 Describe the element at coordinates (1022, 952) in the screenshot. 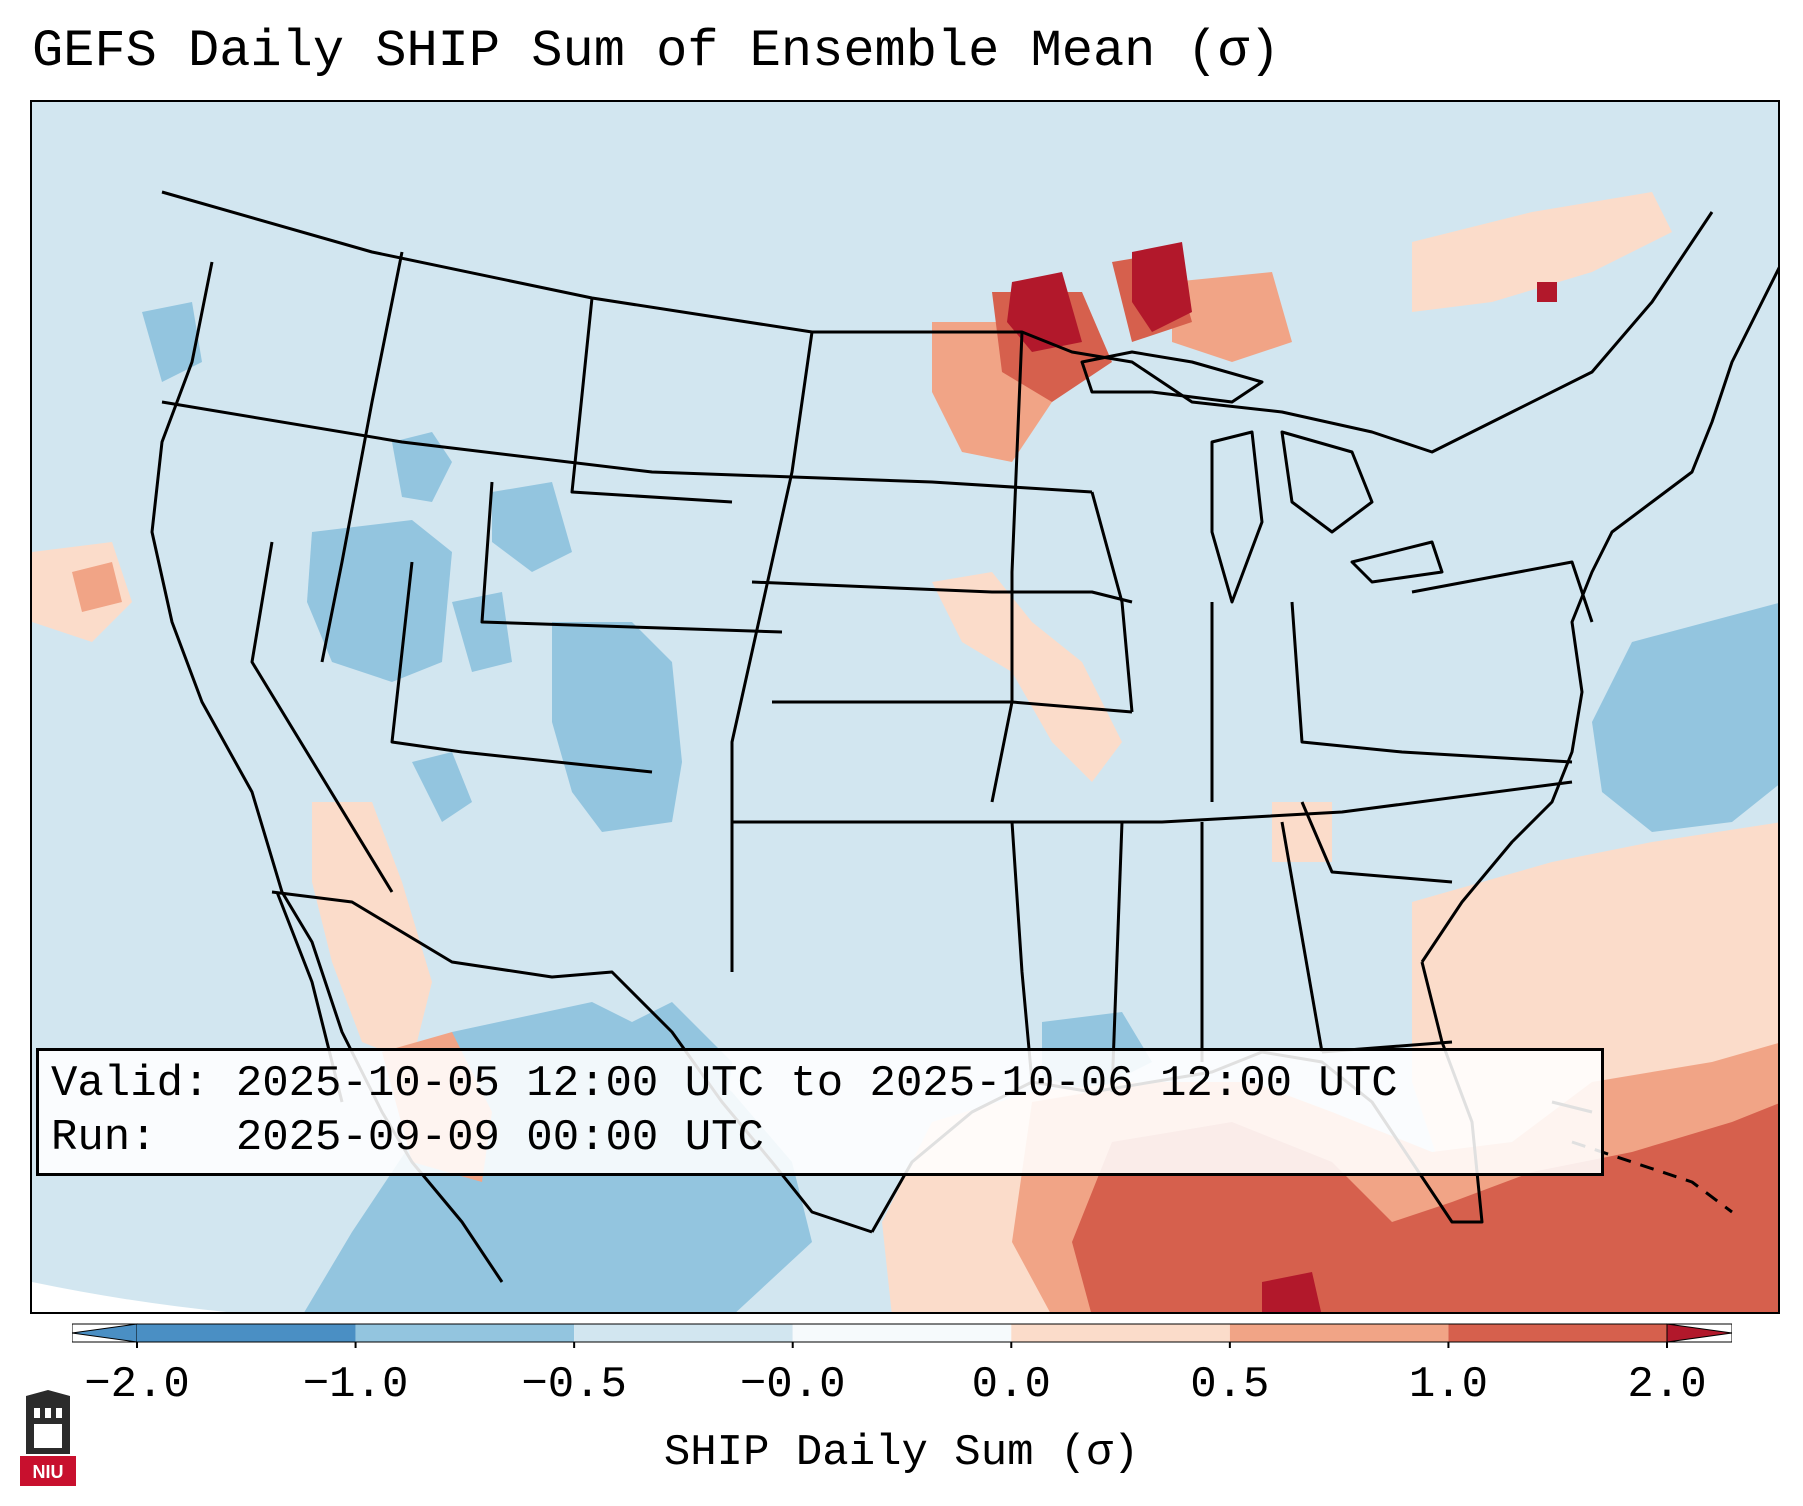

I see `state-line-arkansas-louisiana` at that location.